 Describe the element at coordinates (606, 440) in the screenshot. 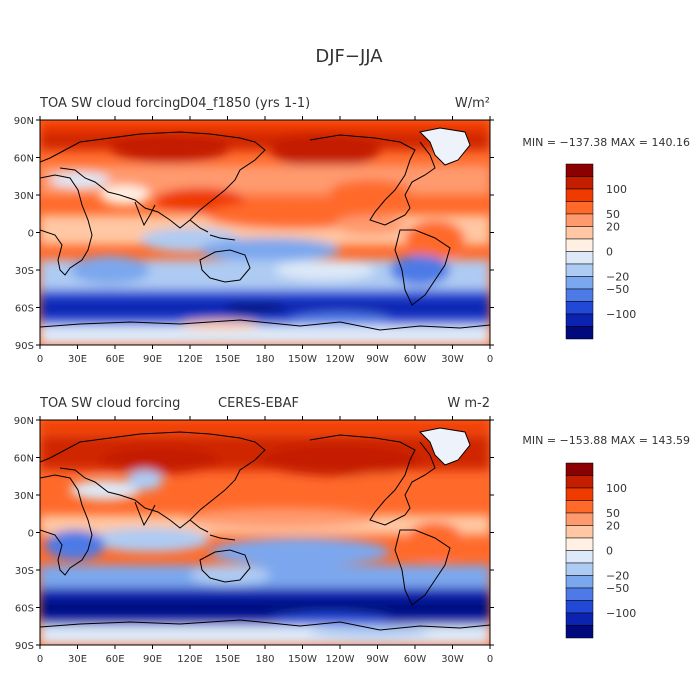

I see `panel-2-stats: MIN = −153.88 MAX = 143.59` at that location.